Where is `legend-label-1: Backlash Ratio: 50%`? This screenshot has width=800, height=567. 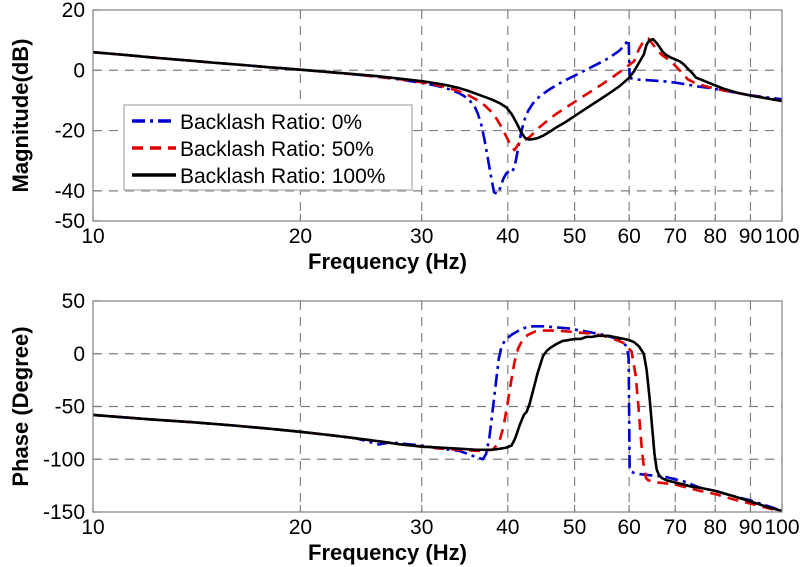 legend-label-1: Backlash Ratio: 50% is located at coordinates (277, 149).